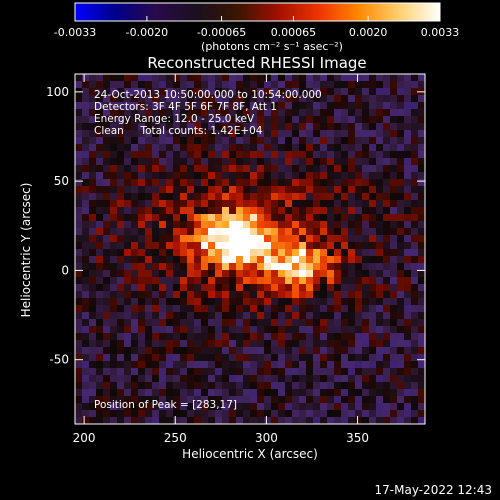  Describe the element at coordinates (75, 32) in the screenshot. I see `colorbar-tick-label: -0.0033` at that location.